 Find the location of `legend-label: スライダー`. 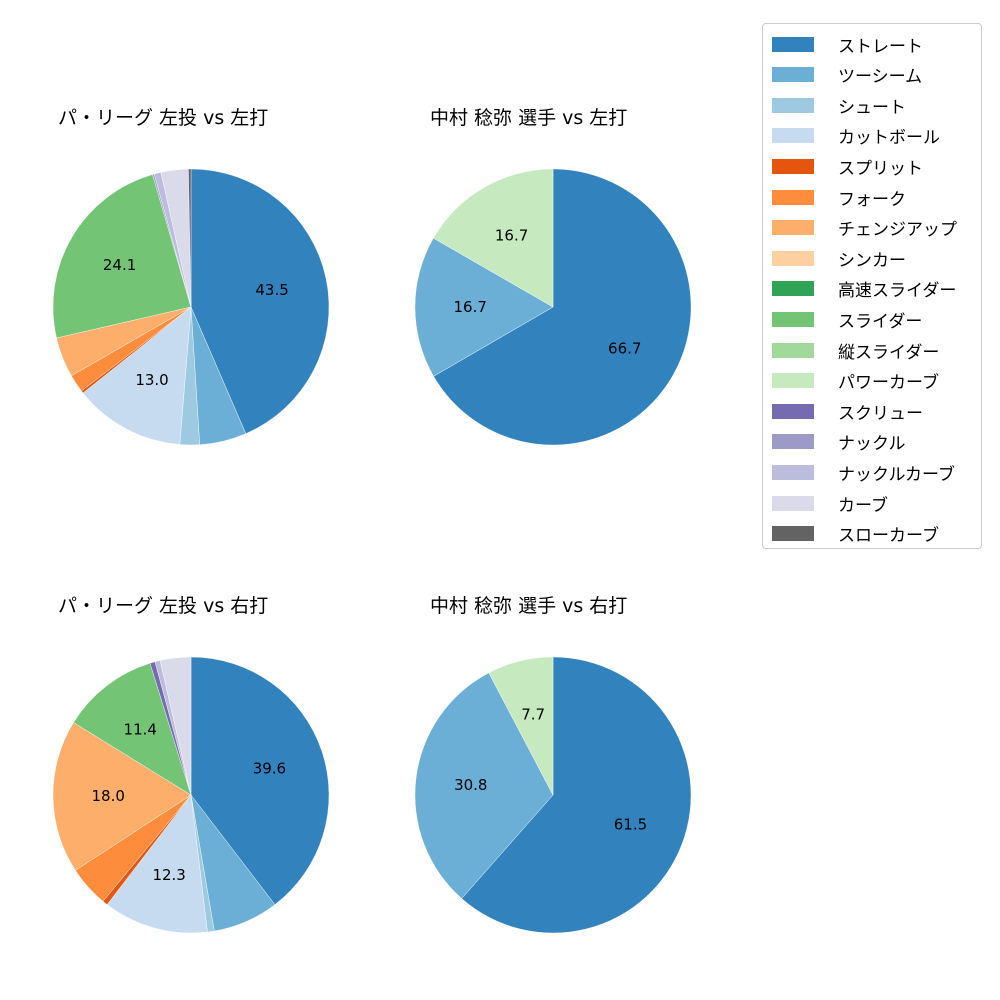

legend-label: スライダー is located at coordinates (880, 321).